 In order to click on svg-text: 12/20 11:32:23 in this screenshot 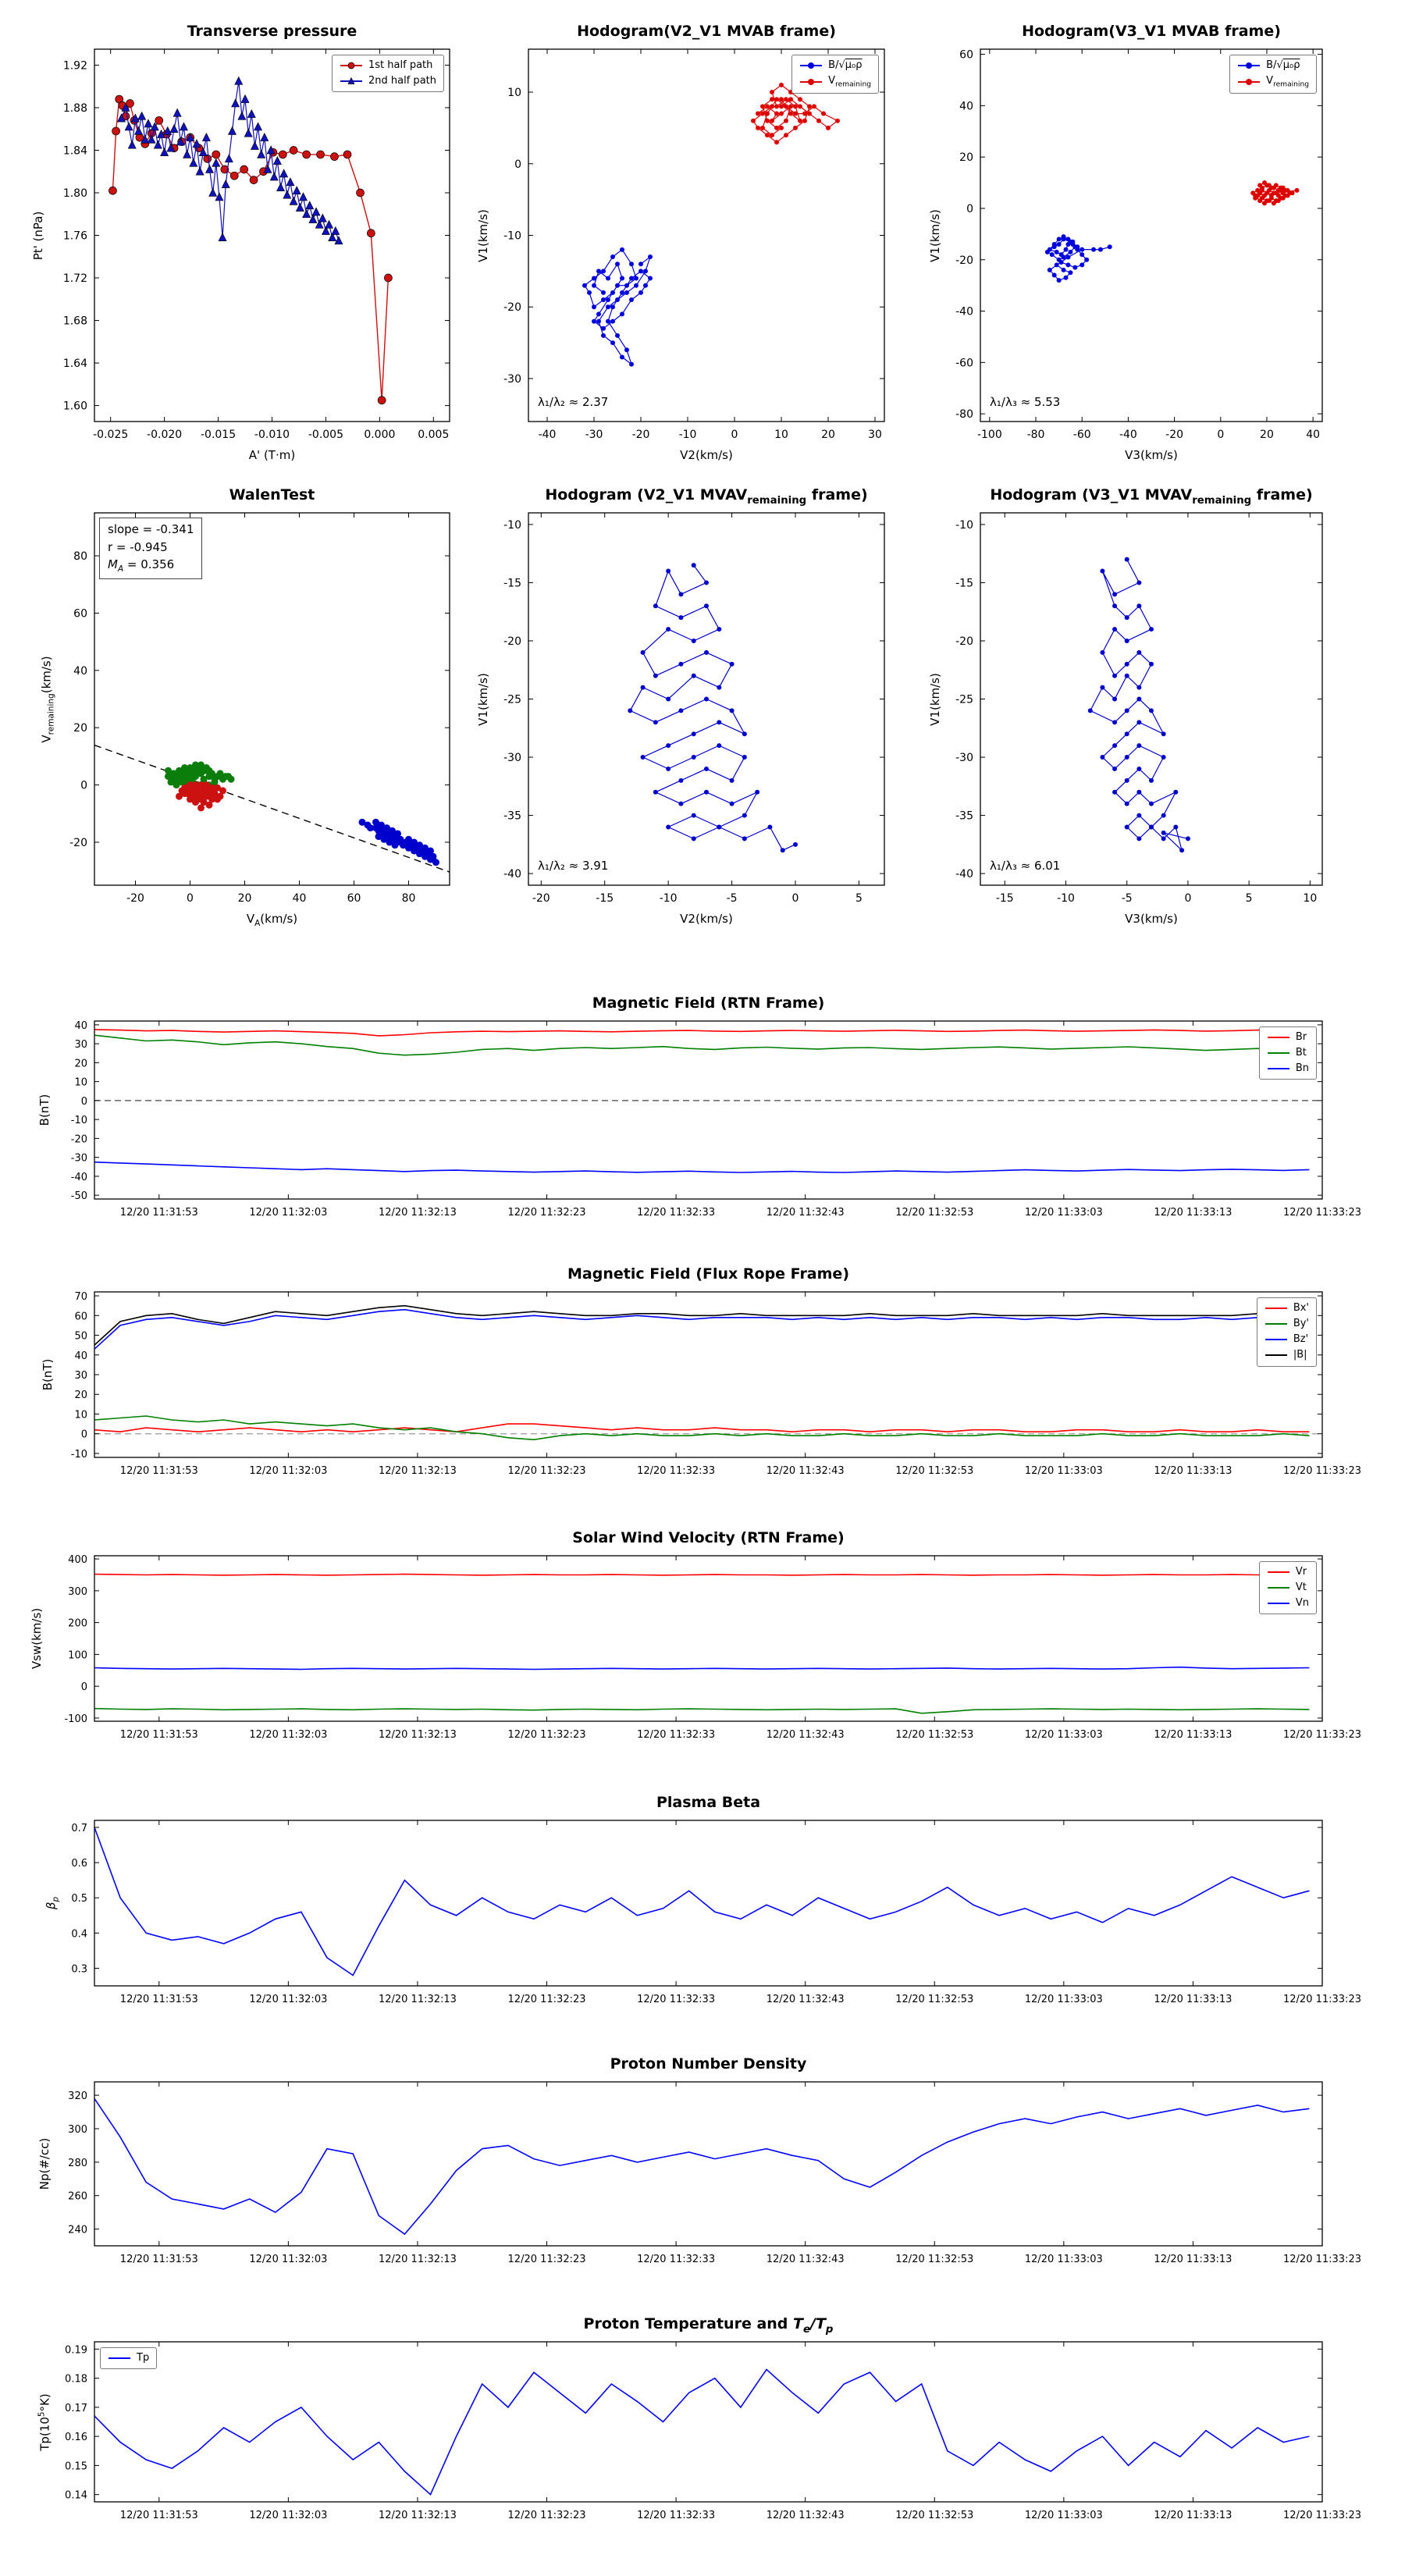, I will do `click(547, 2259)`.